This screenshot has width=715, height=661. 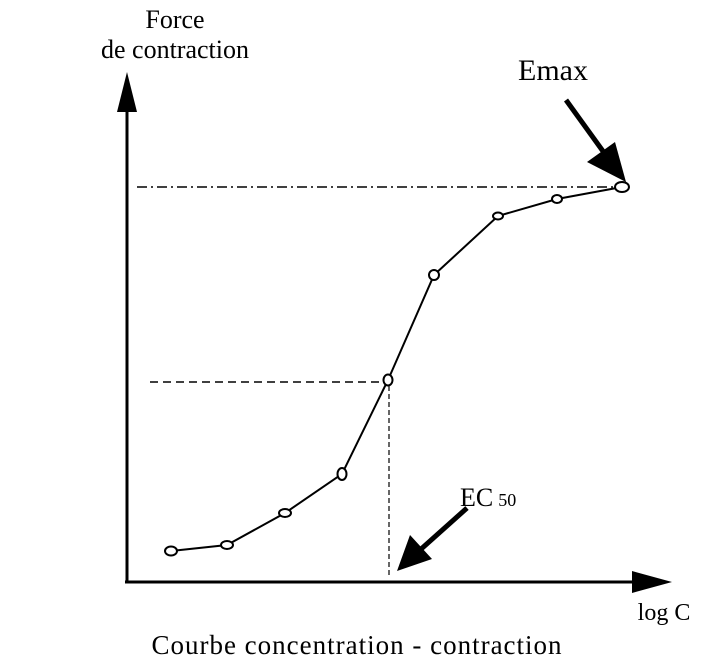 What do you see at coordinates (664, 613) in the screenshot?
I see `x-axis-label: log C` at bounding box center [664, 613].